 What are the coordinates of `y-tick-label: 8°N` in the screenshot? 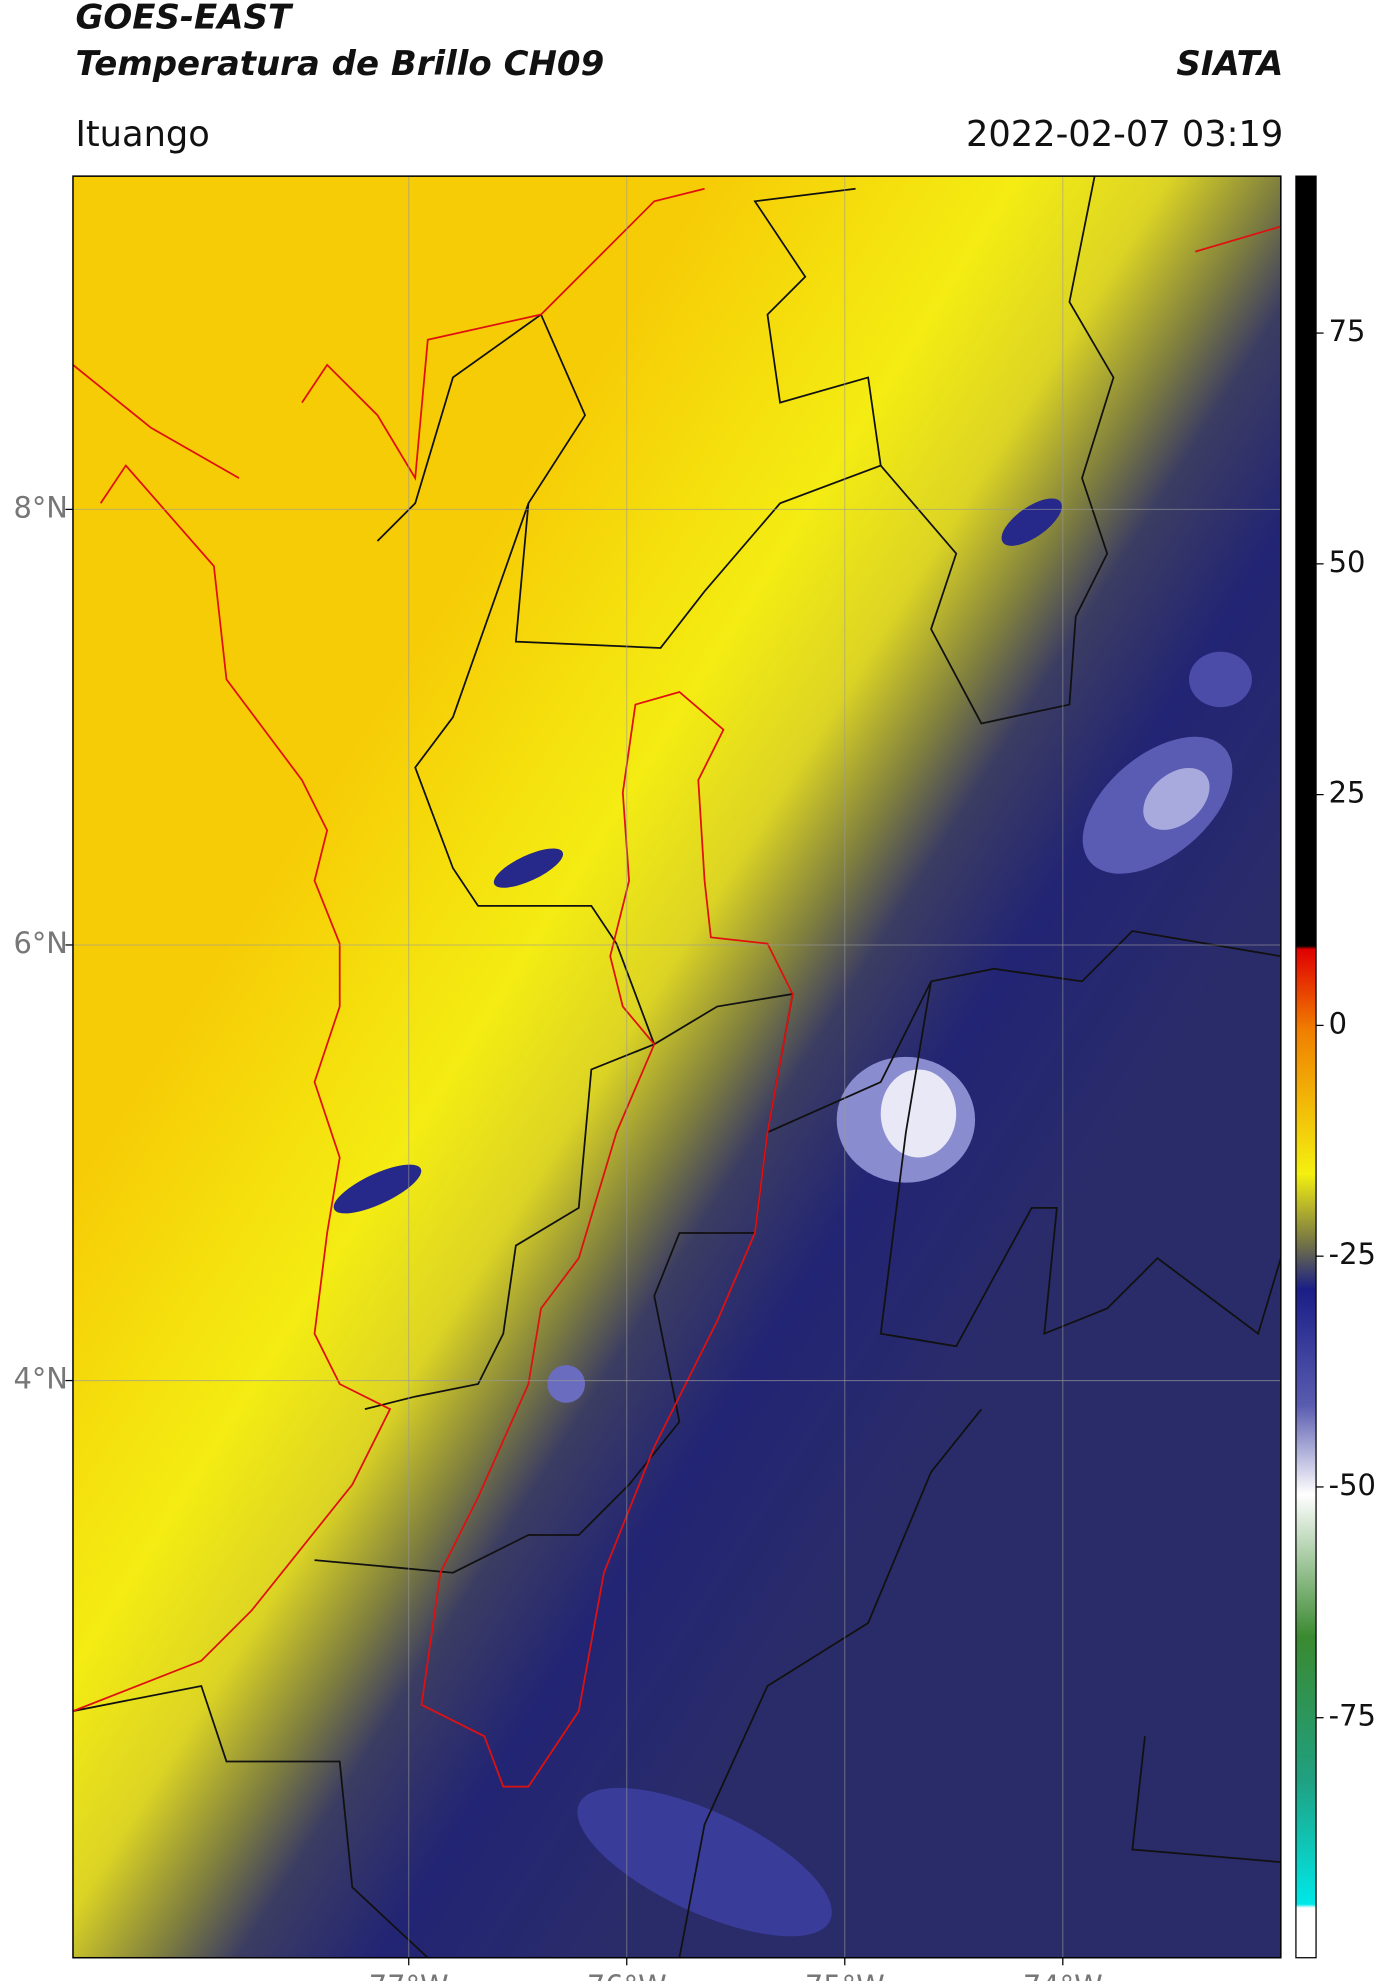 It's located at (40, 507).